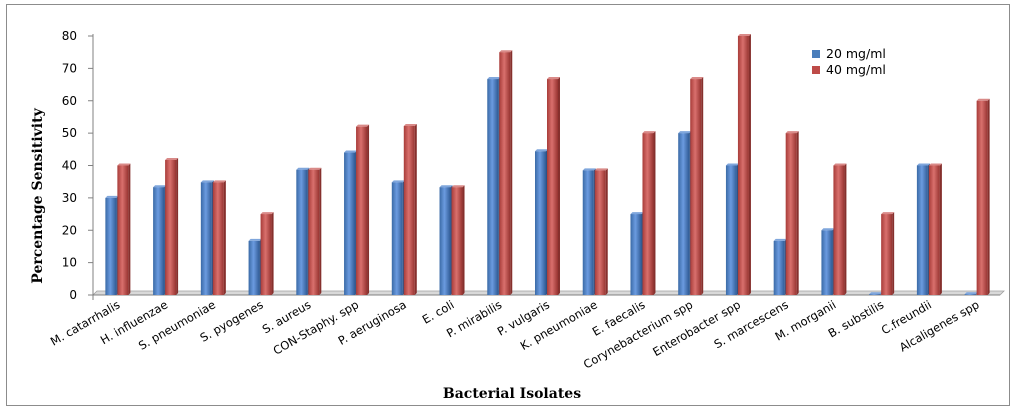 This screenshot has height=410, width=1016. Describe the element at coordinates (69, 166) in the screenshot. I see `y-tick-label: 40` at that location.